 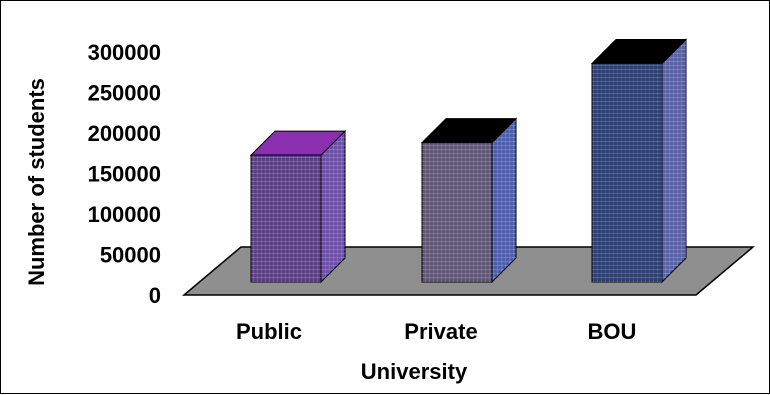 I want to click on y-tick-label: 0, so click(x=155, y=295).